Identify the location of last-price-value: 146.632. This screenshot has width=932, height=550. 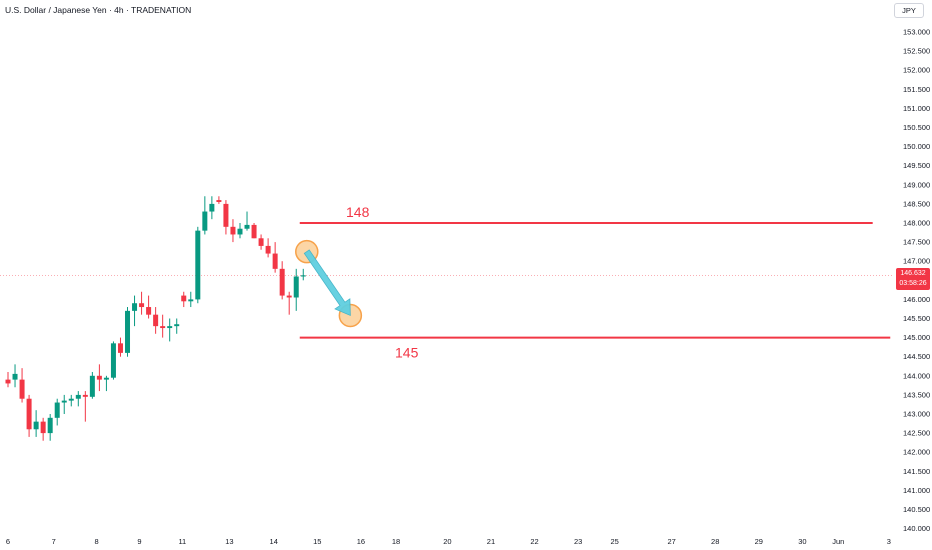
(913, 273).